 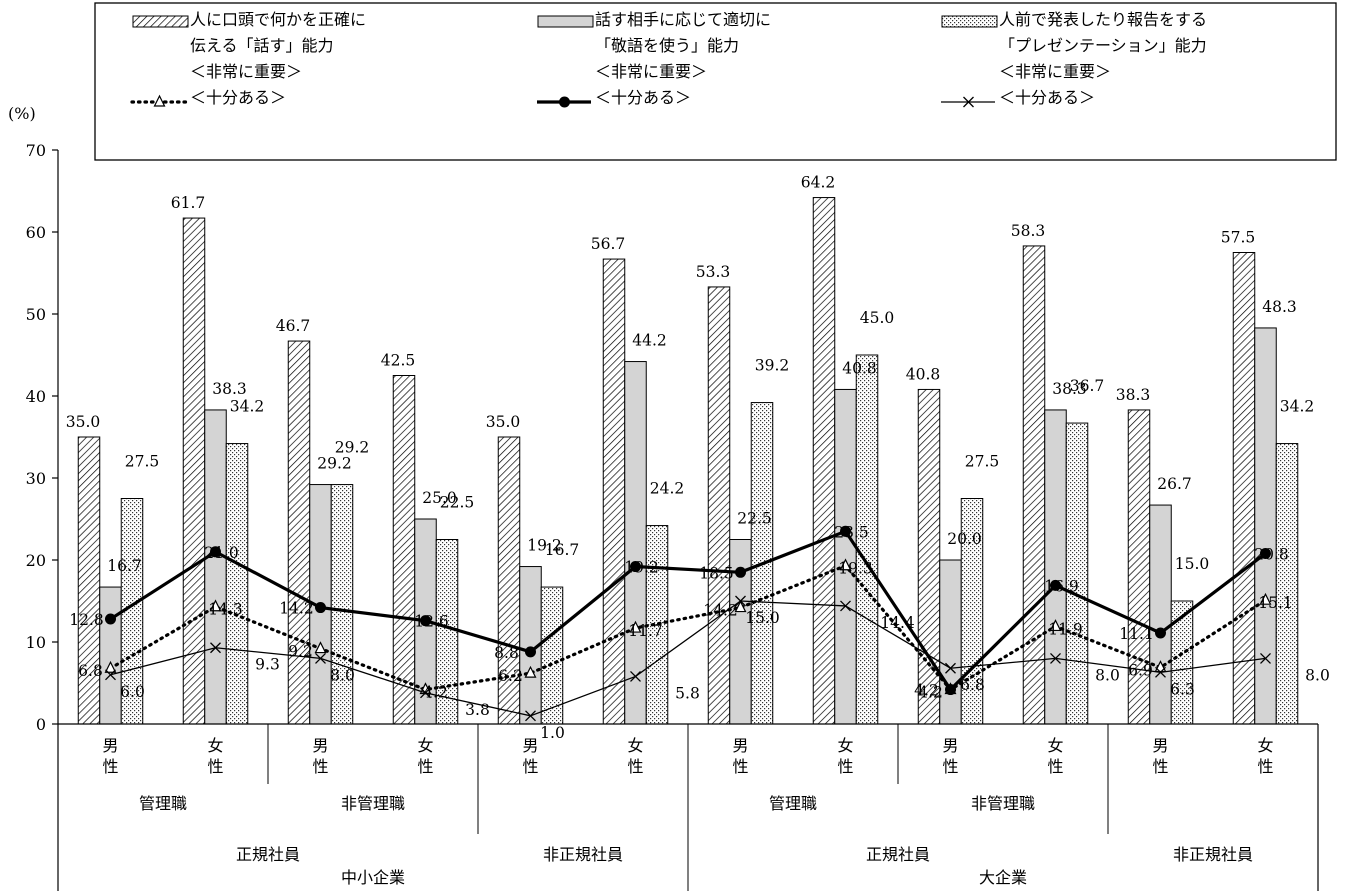 What do you see at coordinates (1271, 554) in the screenshot?
I see `line-value-label: 20.8` at bounding box center [1271, 554].